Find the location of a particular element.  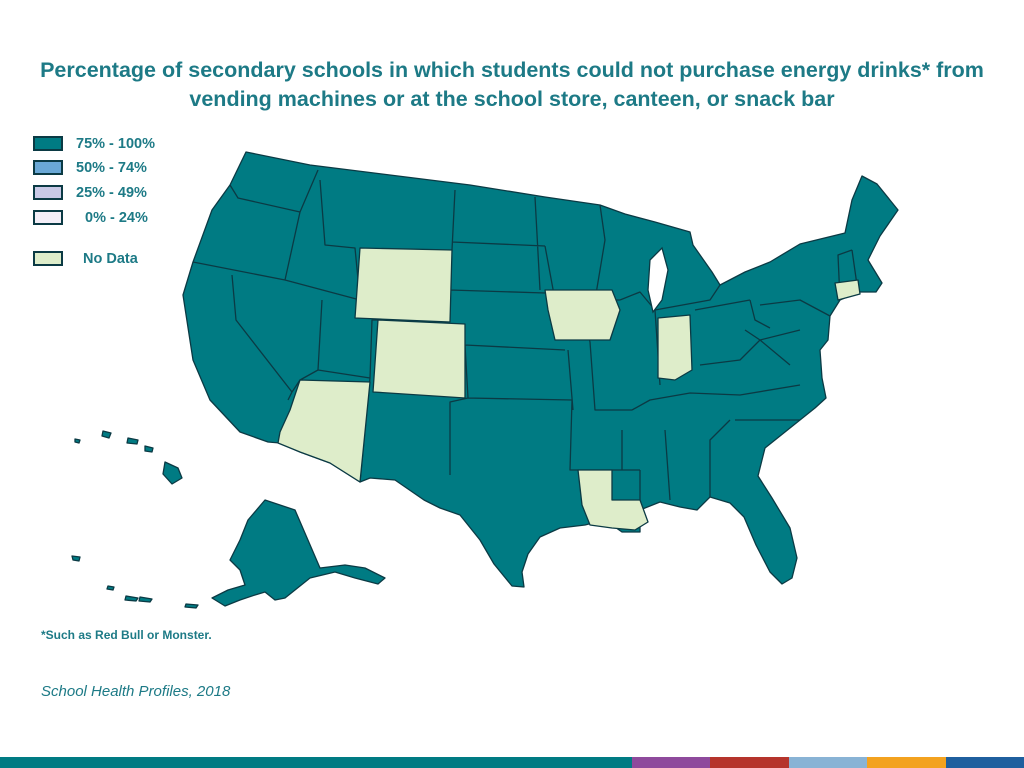

legend-item-0-24: 0% - 24% is located at coordinates (133, 218).